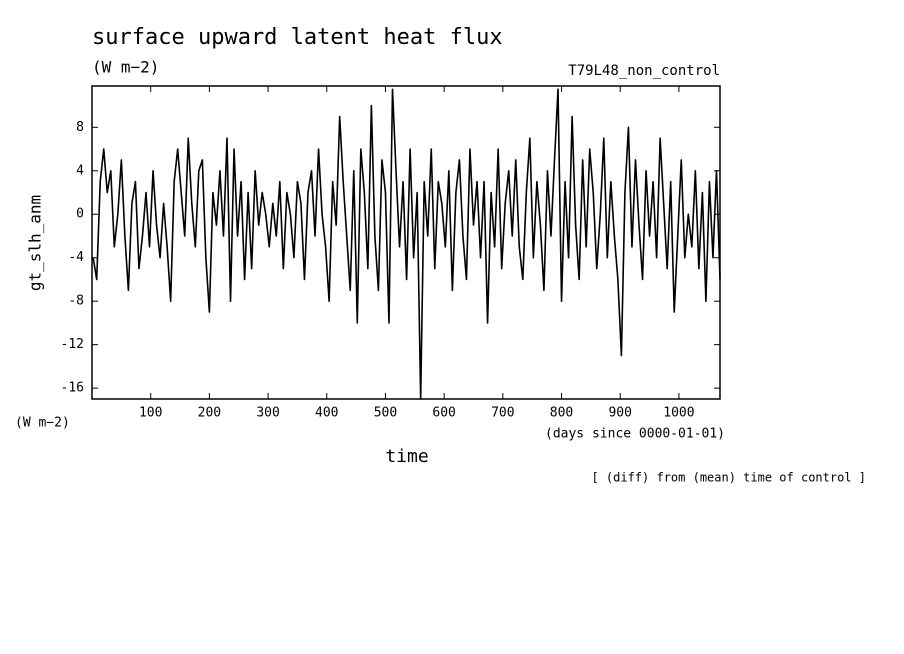 Image resolution: width=904 pixels, height=654 pixels. I want to click on x-tick-label: 600, so click(443, 413).